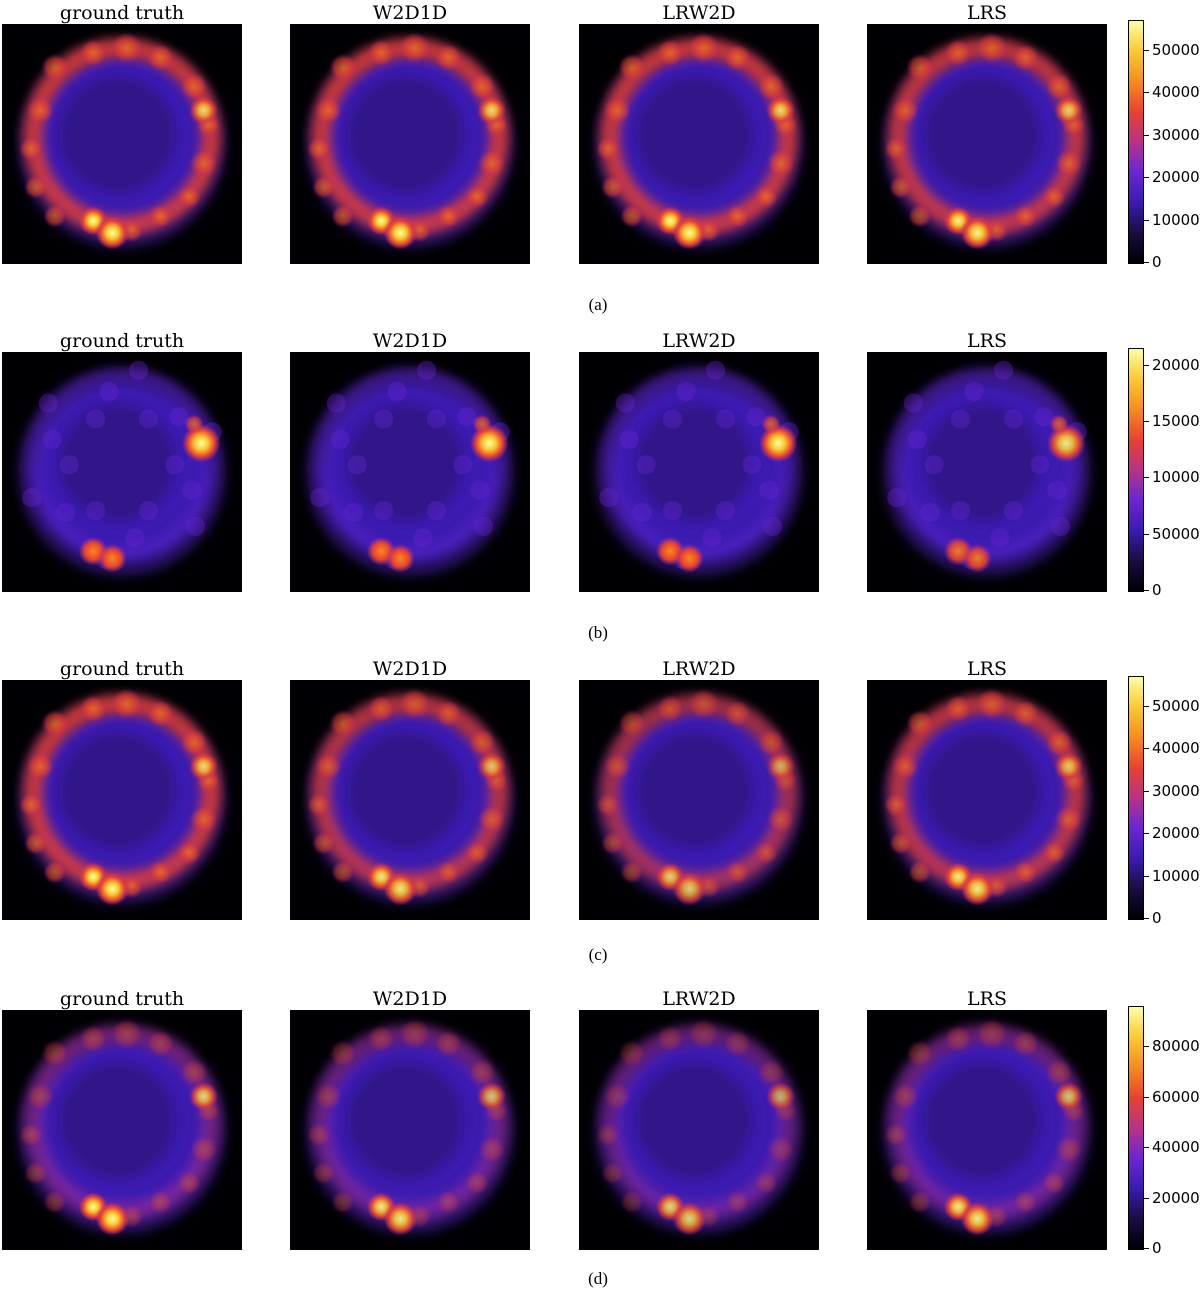 The height and width of the screenshot is (1306, 1200). Describe the element at coordinates (1176, 421) in the screenshot. I see `colorbar-tick-label: 150000` at that location.